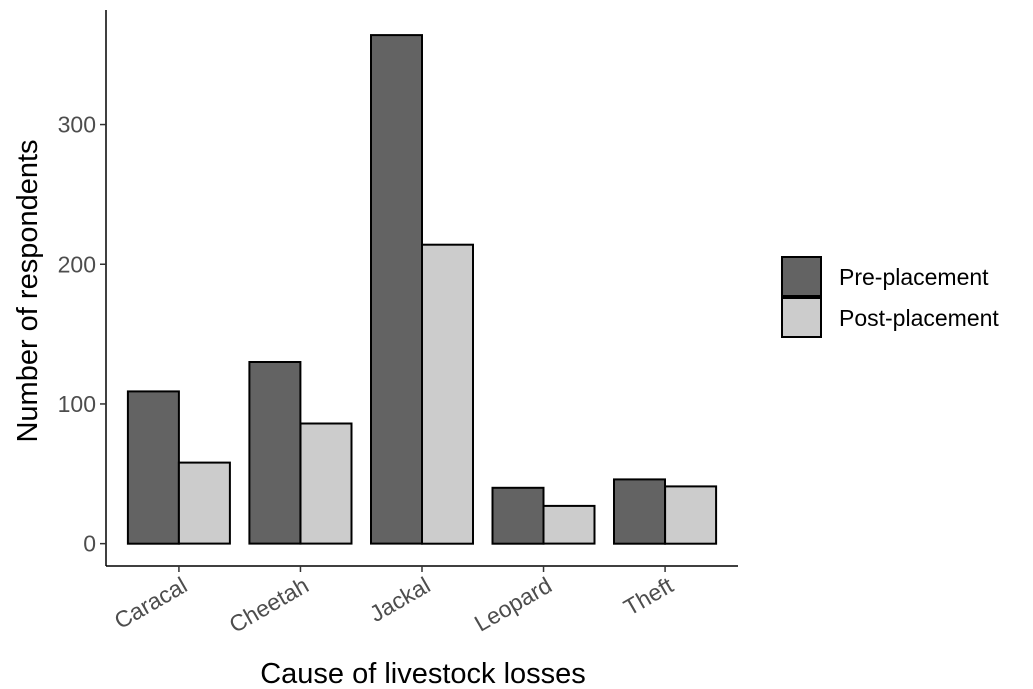 Image resolution: width=1033 pixels, height=689 pixels. Describe the element at coordinates (153, 467) in the screenshot. I see `bar-caracal-pre-placement` at that location.